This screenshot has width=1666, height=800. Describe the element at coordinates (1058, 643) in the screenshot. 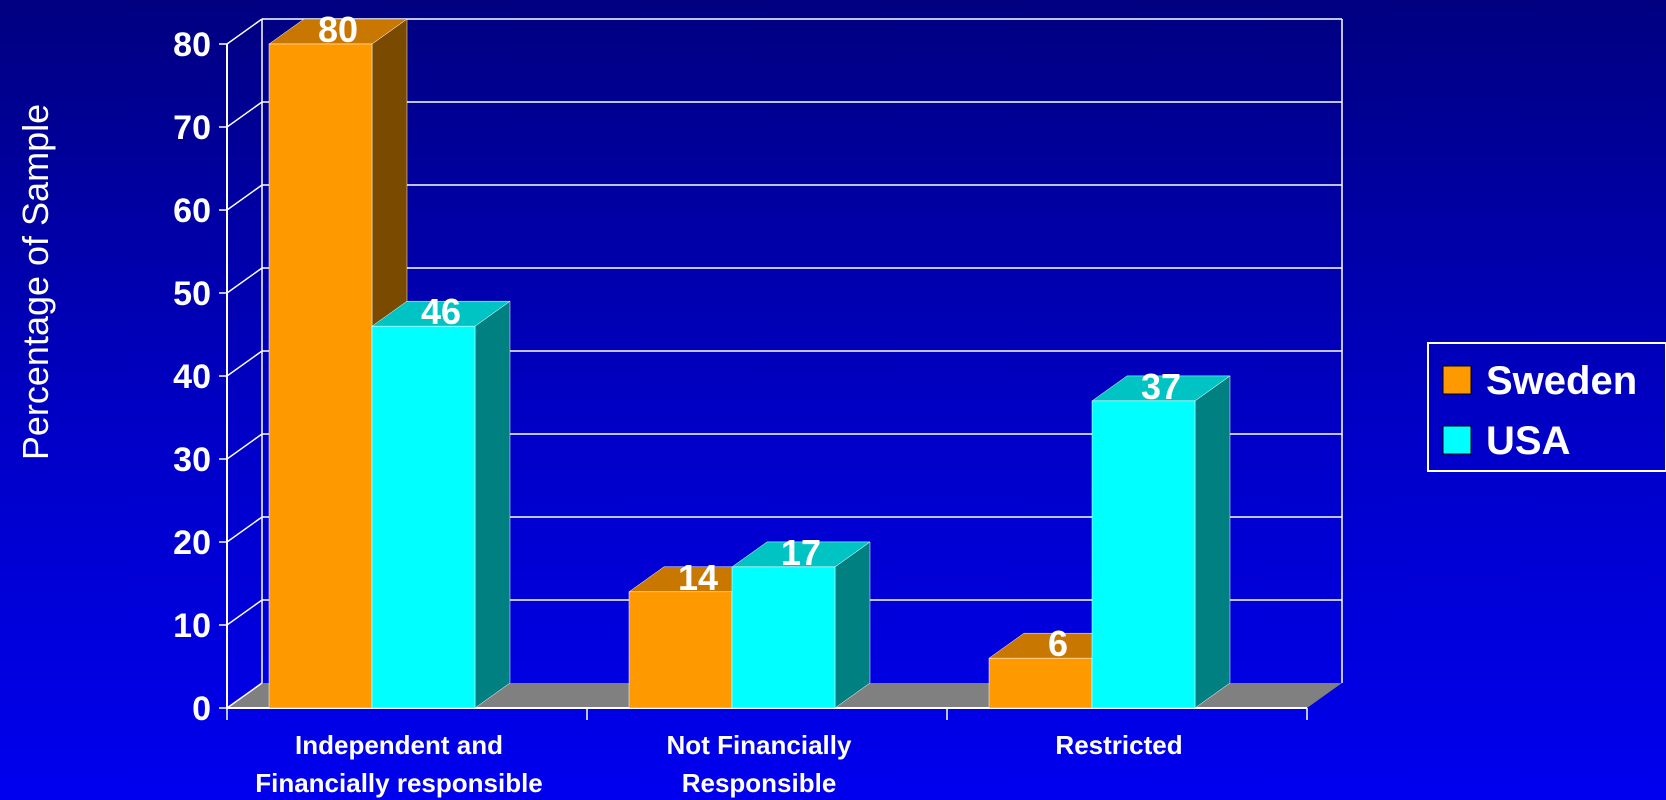

I see `data-label: 6` at that location.